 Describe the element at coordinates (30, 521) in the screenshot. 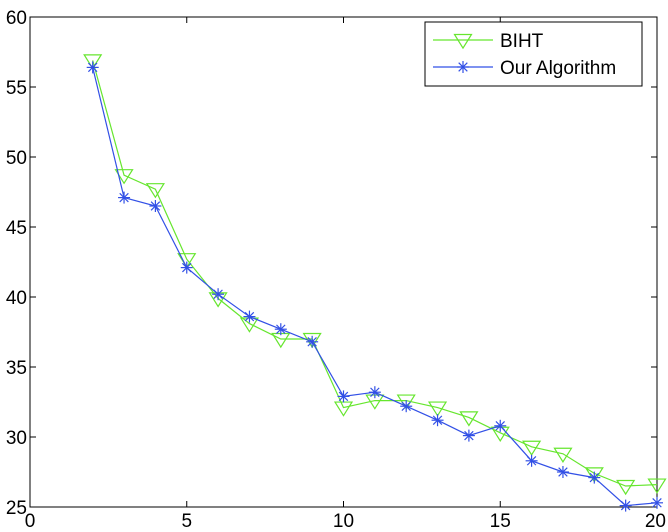

I see `x-tick-label: 0` at that location.